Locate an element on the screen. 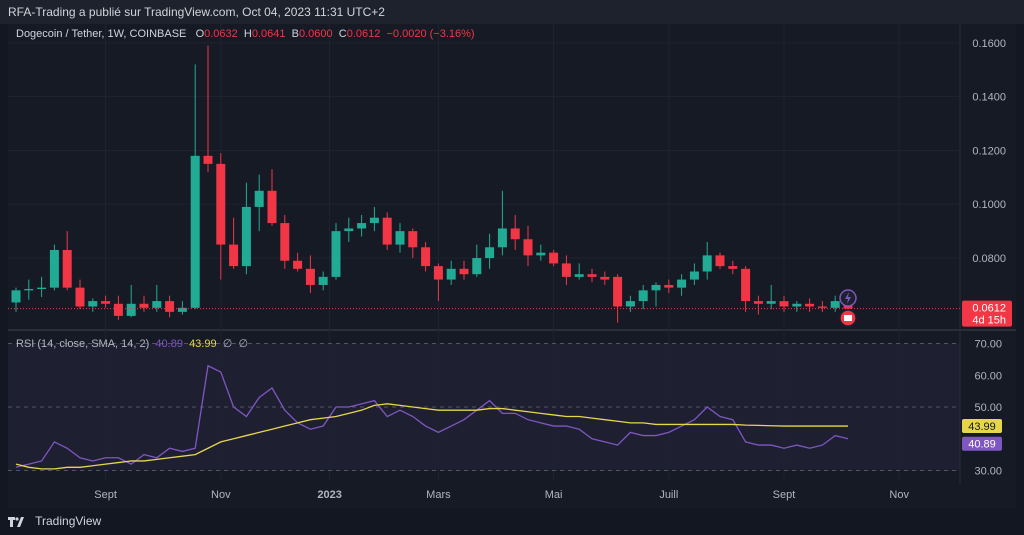  footer: TradingView is located at coordinates (512, 521).